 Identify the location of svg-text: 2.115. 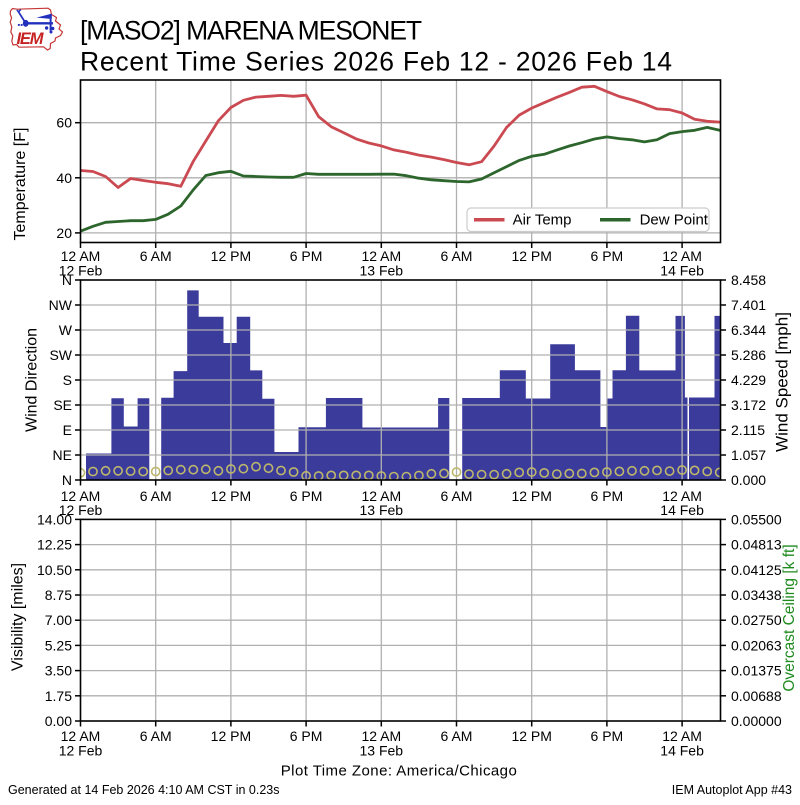
(748, 430).